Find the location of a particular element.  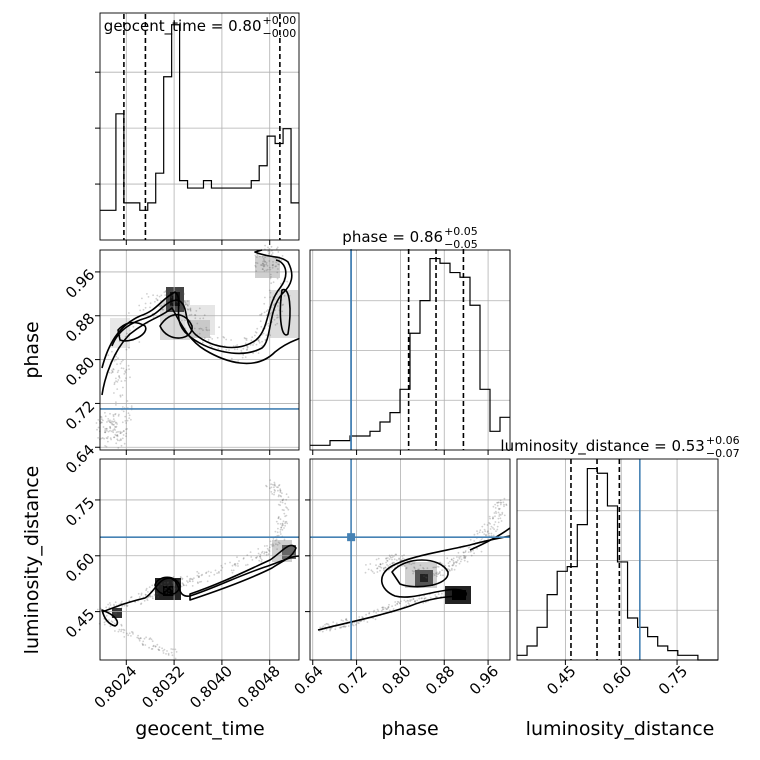

density-cell is located at coordinates (459, 595).